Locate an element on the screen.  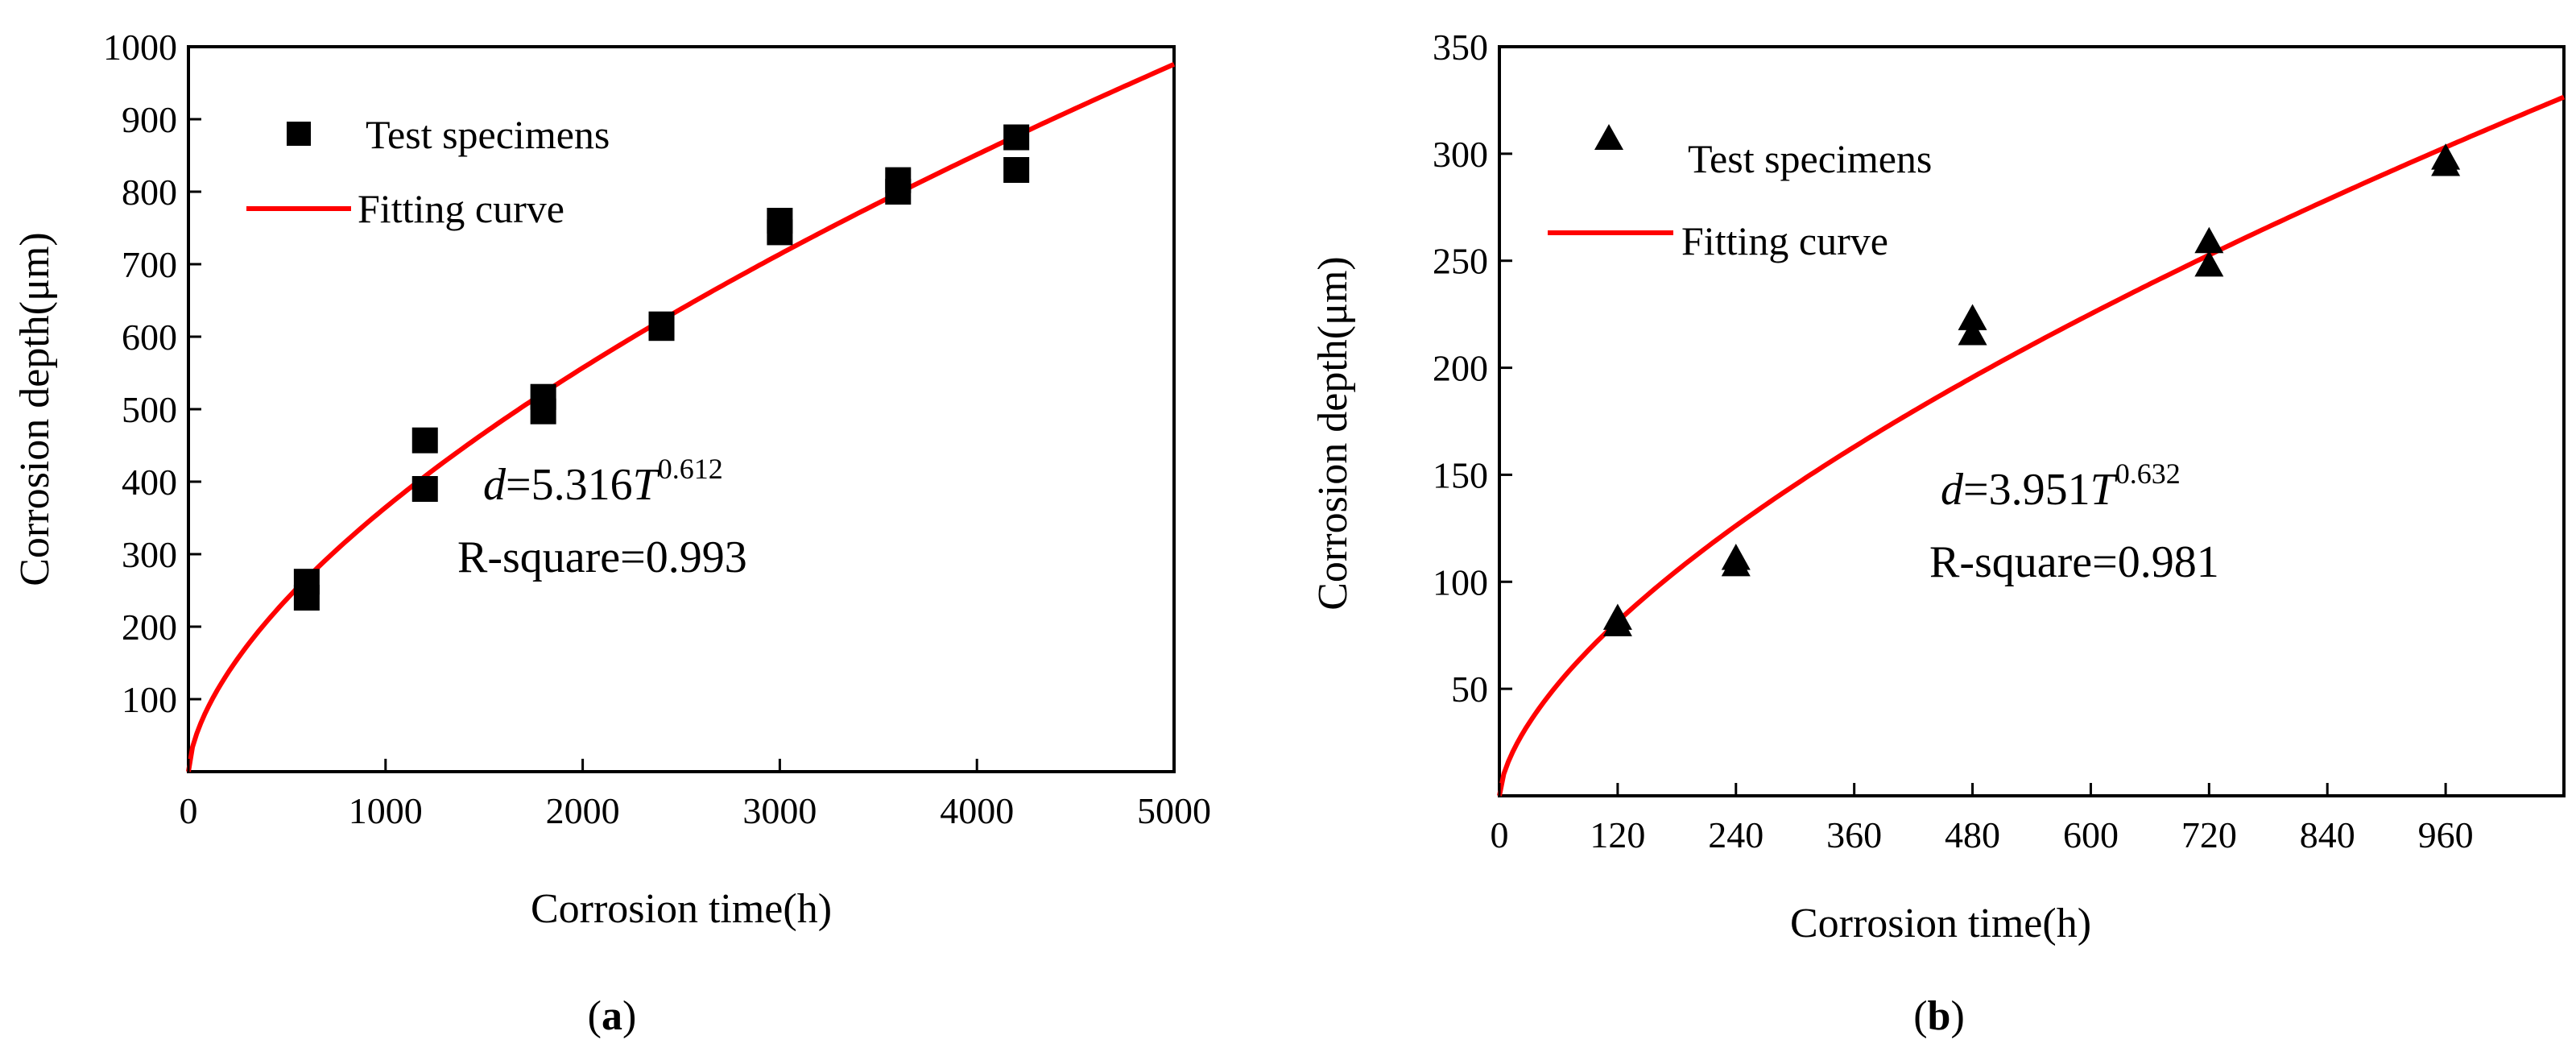
x-tick-label-a: 5000 is located at coordinates (1174, 810).